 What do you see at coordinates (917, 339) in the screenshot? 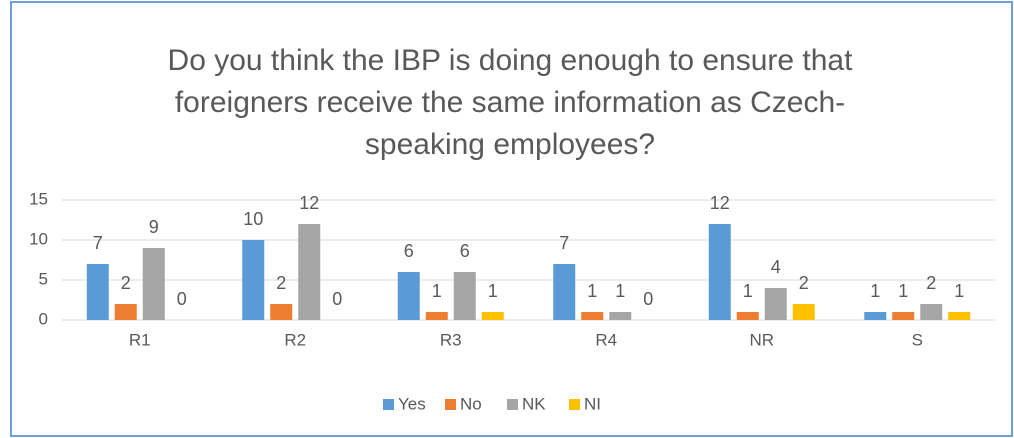
I see `x-tick-label: S` at bounding box center [917, 339].